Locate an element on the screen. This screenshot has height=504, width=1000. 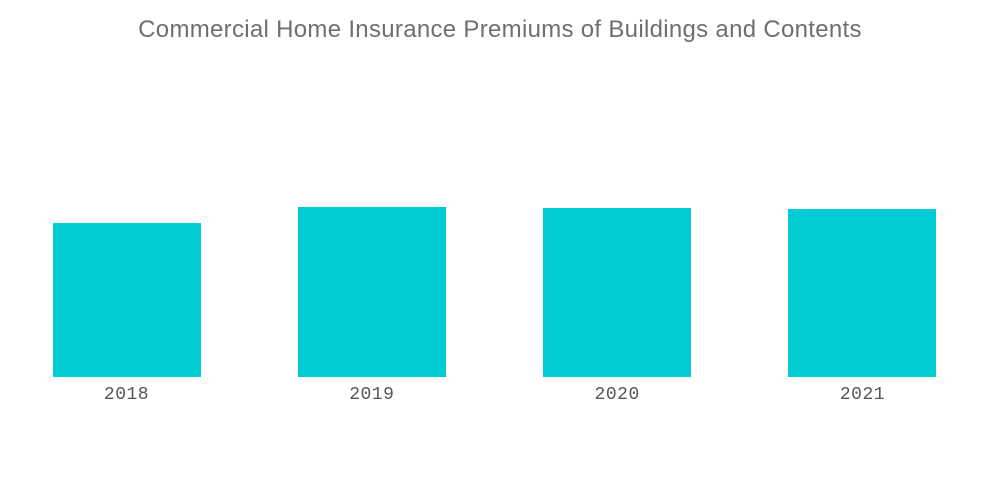
bar-2021 is located at coordinates (862, 293).